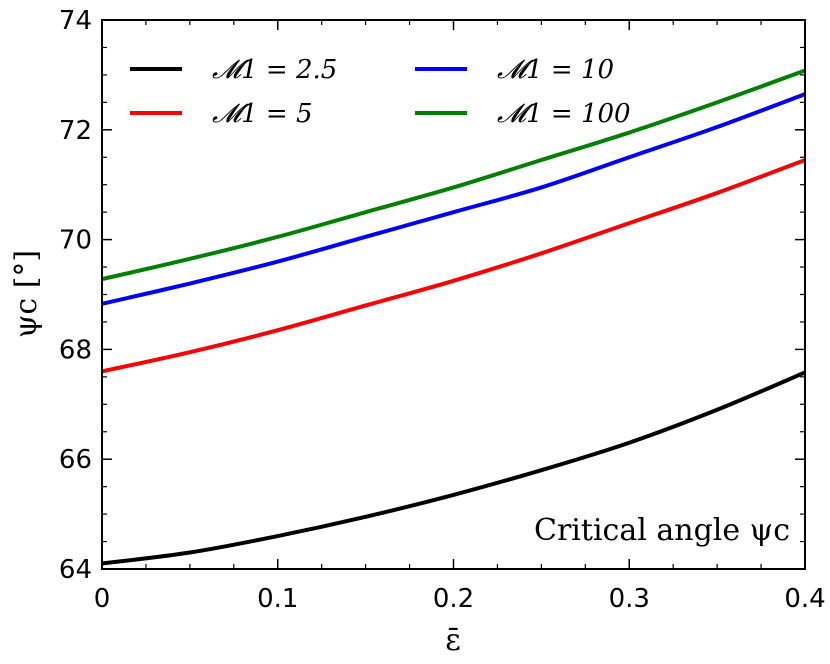 The width and height of the screenshot is (830, 664). I want to click on y-tick-label: 74, so click(75, 21).